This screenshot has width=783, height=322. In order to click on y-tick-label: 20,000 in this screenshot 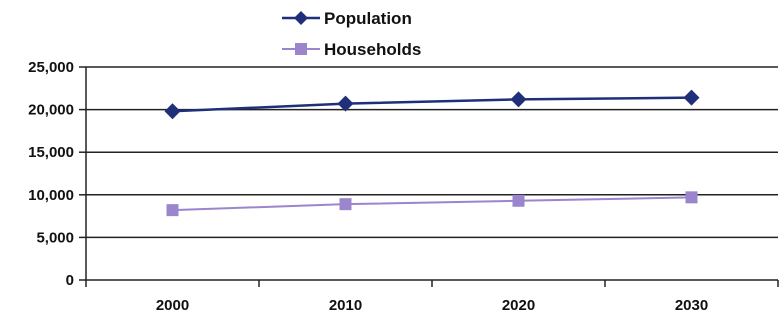, I will do `click(51, 110)`.